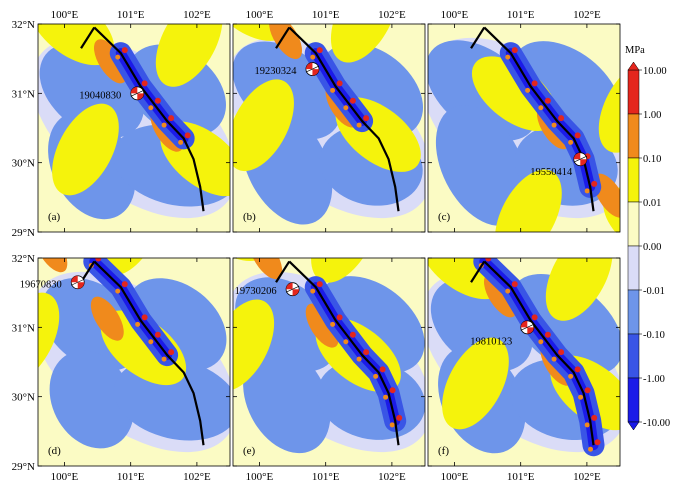 The width and height of the screenshot is (684, 500). What do you see at coordinates (633, 246) in the screenshot?
I see `colorbar-swatches` at bounding box center [633, 246].